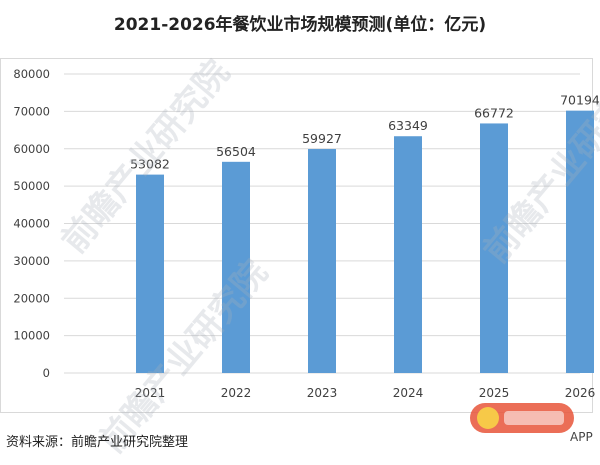  Describe the element at coordinates (31, 298) in the screenshot. I see `y-tick-label: 20000` at that location.